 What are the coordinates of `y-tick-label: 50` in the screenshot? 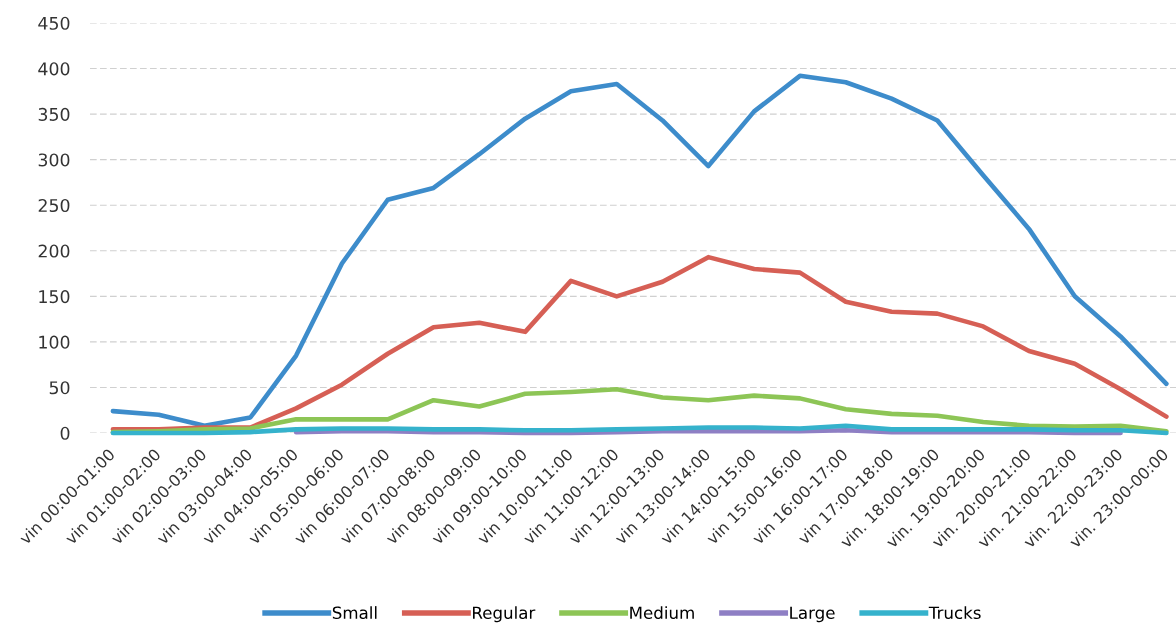 It's located at (59, 388).